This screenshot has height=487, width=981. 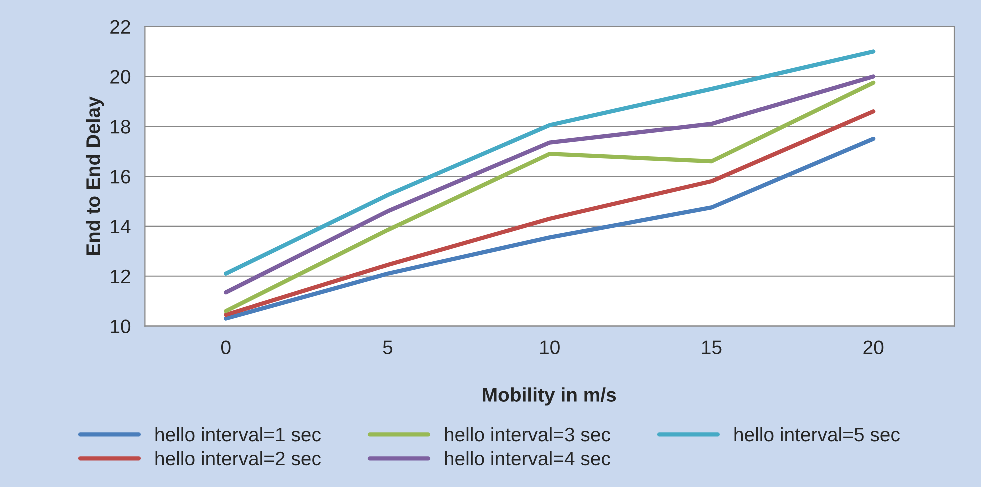 I want to click on y-tick-label: 12, so click(x=120, y=277).